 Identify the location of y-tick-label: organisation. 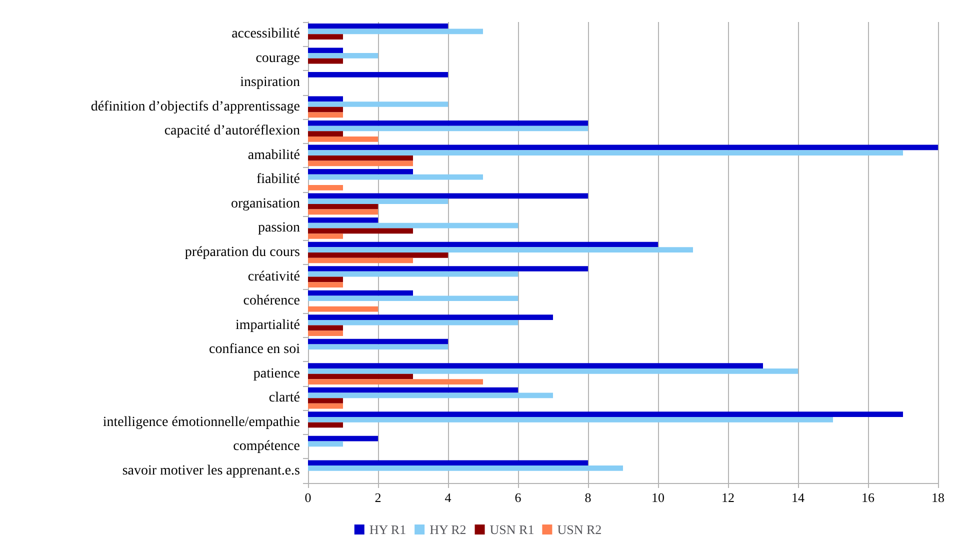
(265, 204).